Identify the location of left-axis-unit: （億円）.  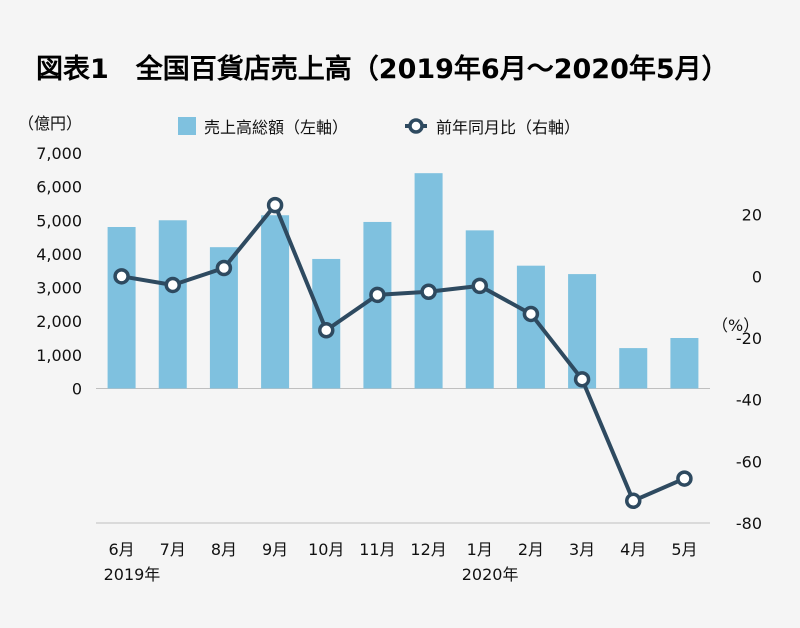
(50, 123).